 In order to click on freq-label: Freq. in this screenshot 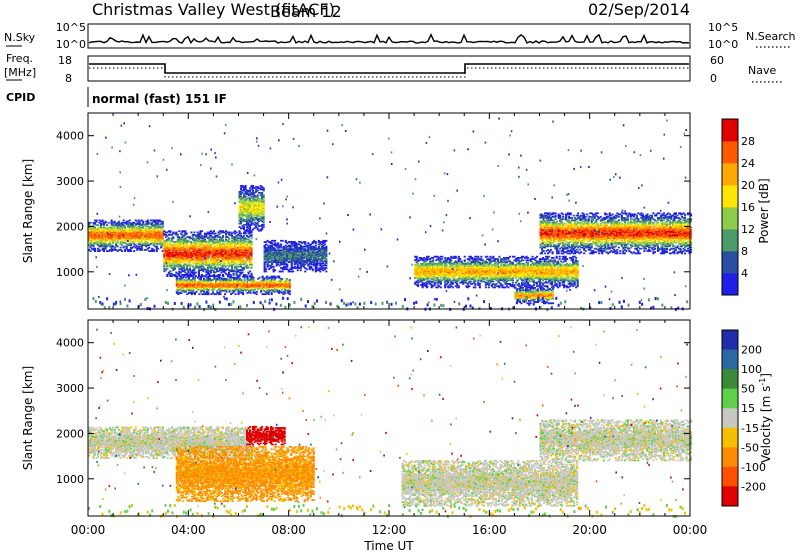, I will do `click(19, 58)`.